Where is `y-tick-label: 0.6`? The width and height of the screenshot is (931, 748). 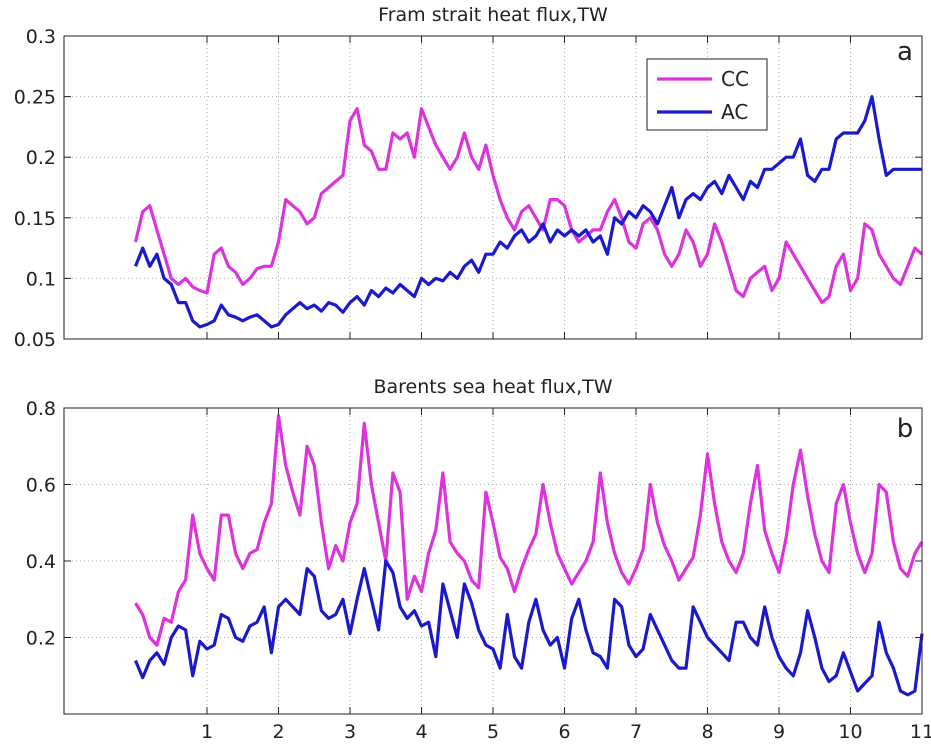 y-tick-label: 0.6 is located at coordinates (41, 486).